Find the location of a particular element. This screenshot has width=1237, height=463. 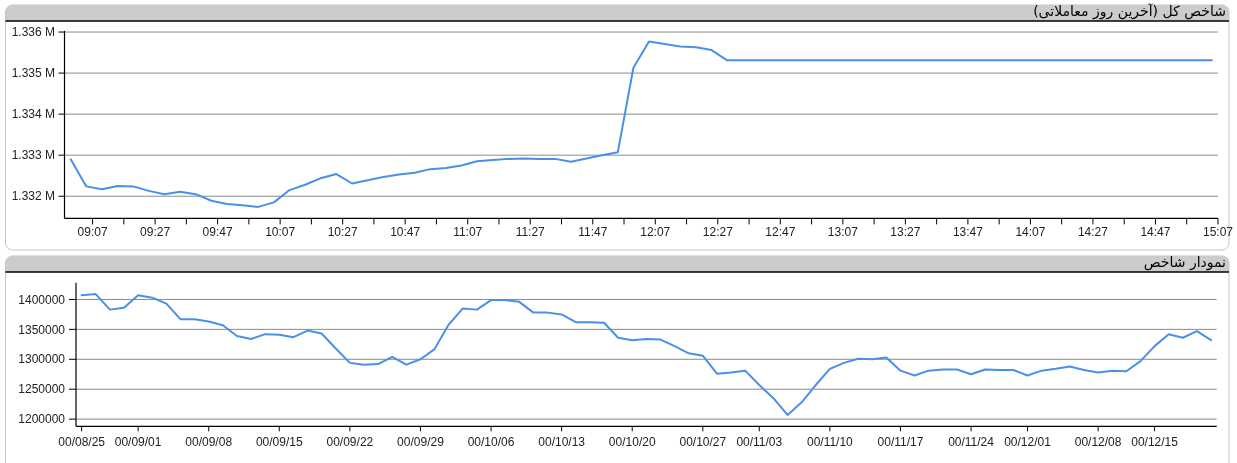

x-tick-label: 00/12/15 is located at coordinates (1155, 442).